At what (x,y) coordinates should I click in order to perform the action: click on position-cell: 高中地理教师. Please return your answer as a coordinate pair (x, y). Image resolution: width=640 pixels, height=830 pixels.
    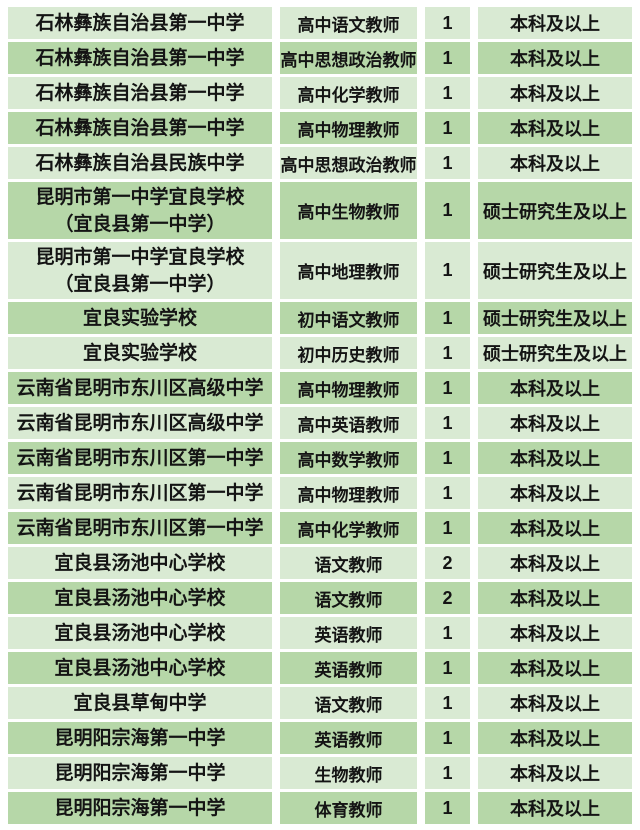
    Looking at the image, I should click on (348, 270).